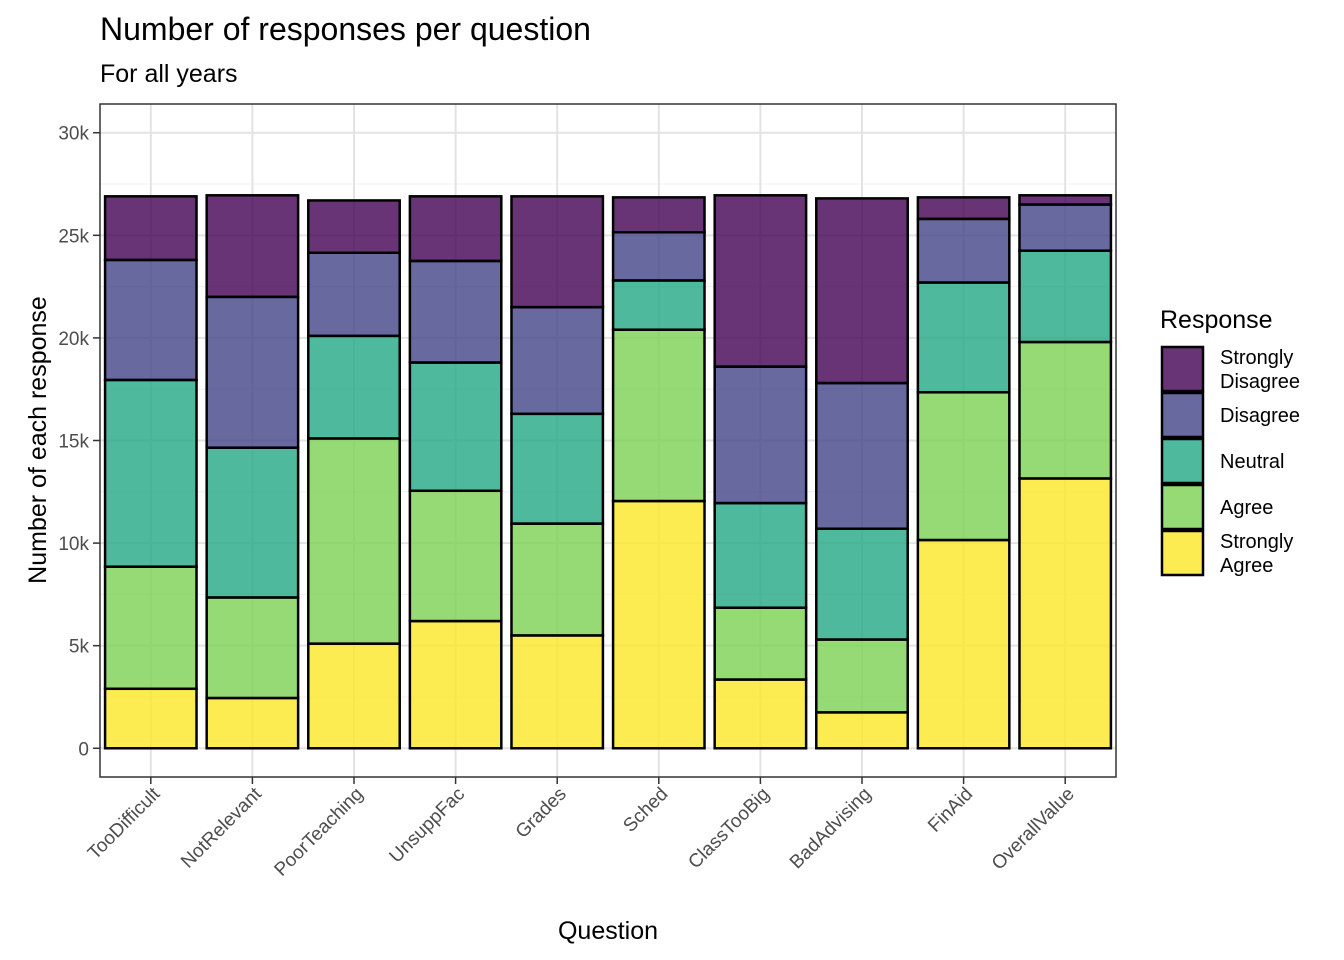  I want to click on legend-label-strongly-agree: Agree, so click(1246, 566).